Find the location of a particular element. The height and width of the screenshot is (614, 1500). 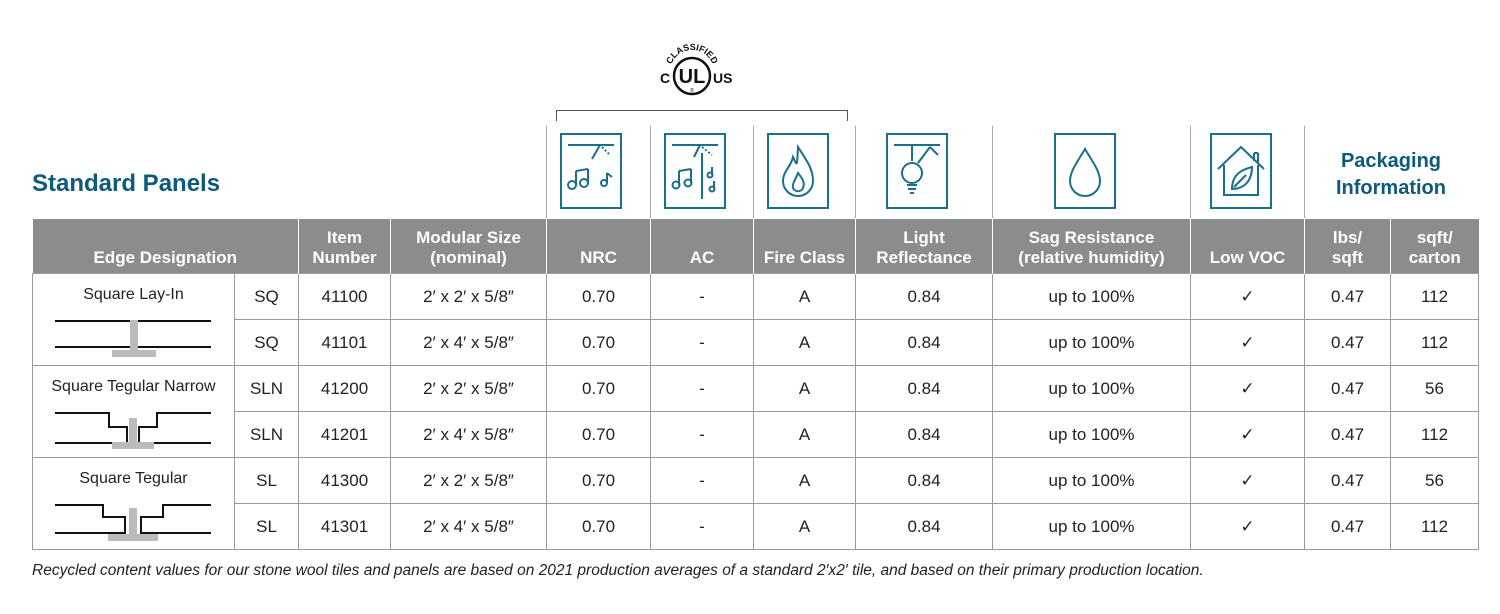

water-drop-icon is located at coordinates (1085, 171).